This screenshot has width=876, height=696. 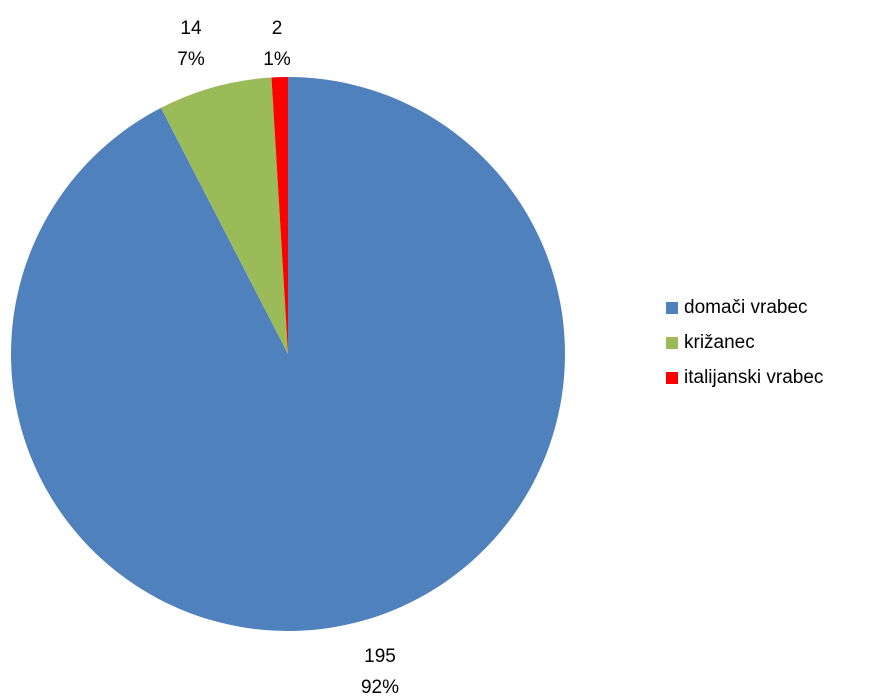 What do you see at coordinates (191, 59) in the screenshot?
I see `data-label-percent: 7%` at bounding box center [191, 59].